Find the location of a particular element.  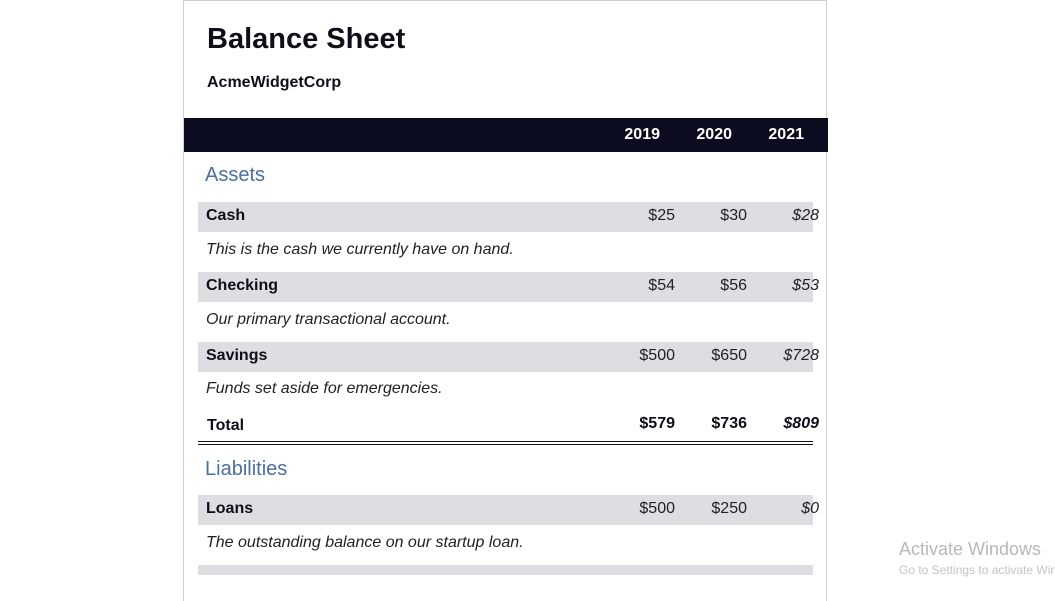

year-header-2021: 2021 is located at coordinates (786, 134).